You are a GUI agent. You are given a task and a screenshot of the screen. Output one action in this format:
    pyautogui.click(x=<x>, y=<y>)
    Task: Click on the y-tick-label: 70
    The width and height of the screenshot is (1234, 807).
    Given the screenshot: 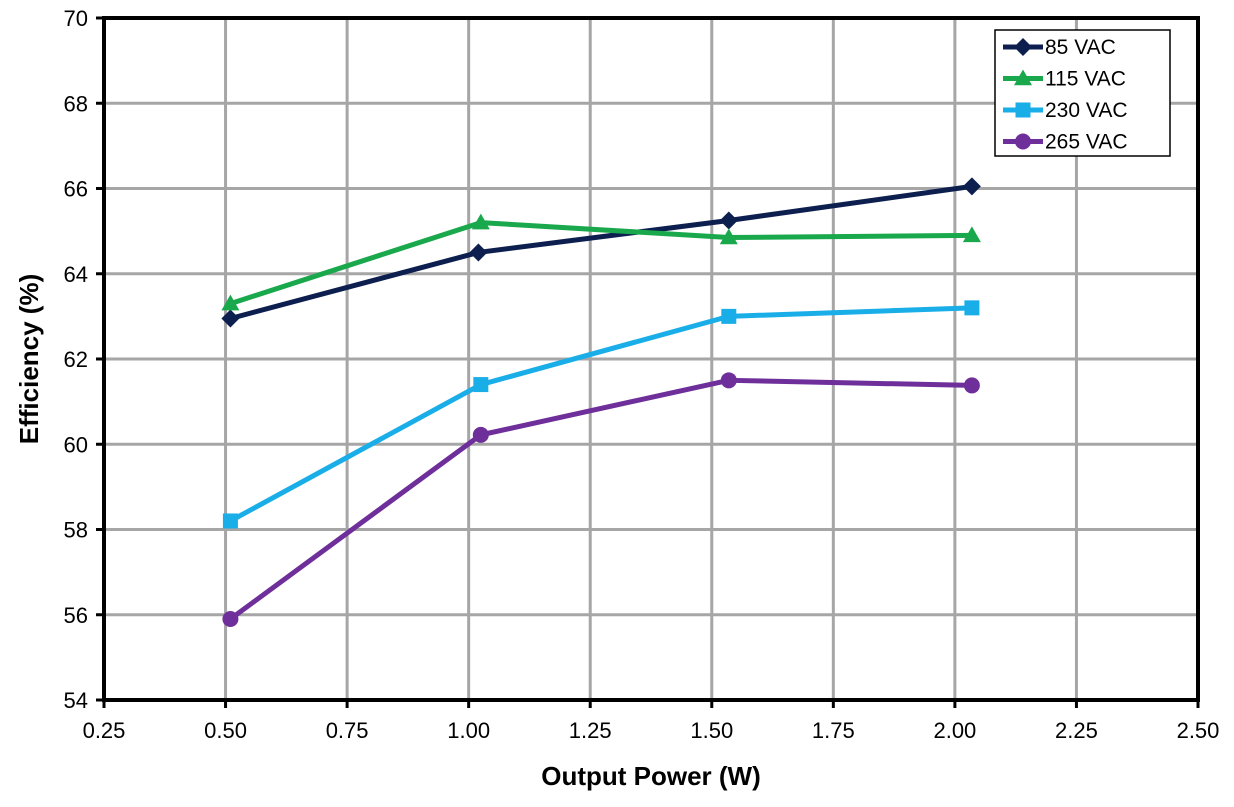 What is the action you would take?
    pyautogui.click(x=76, y=18)
    